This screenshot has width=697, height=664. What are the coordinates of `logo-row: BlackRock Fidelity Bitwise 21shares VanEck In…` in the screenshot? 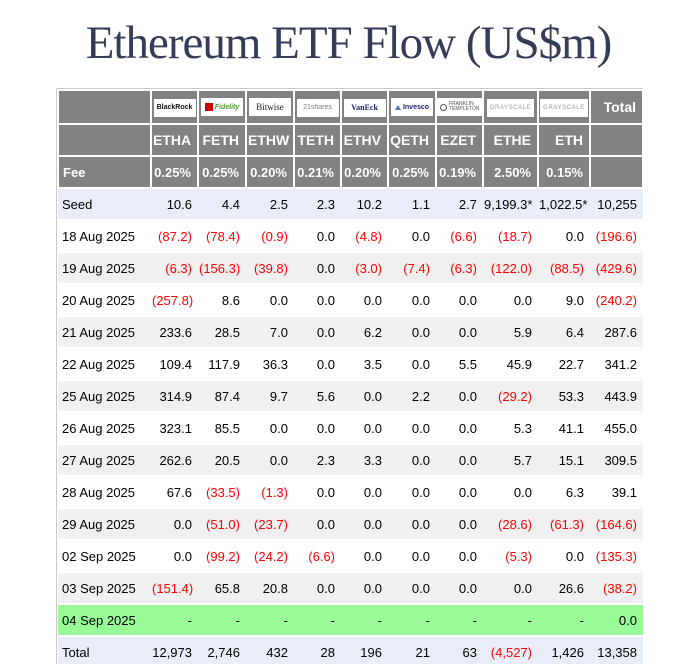 It's located at (350, 107).